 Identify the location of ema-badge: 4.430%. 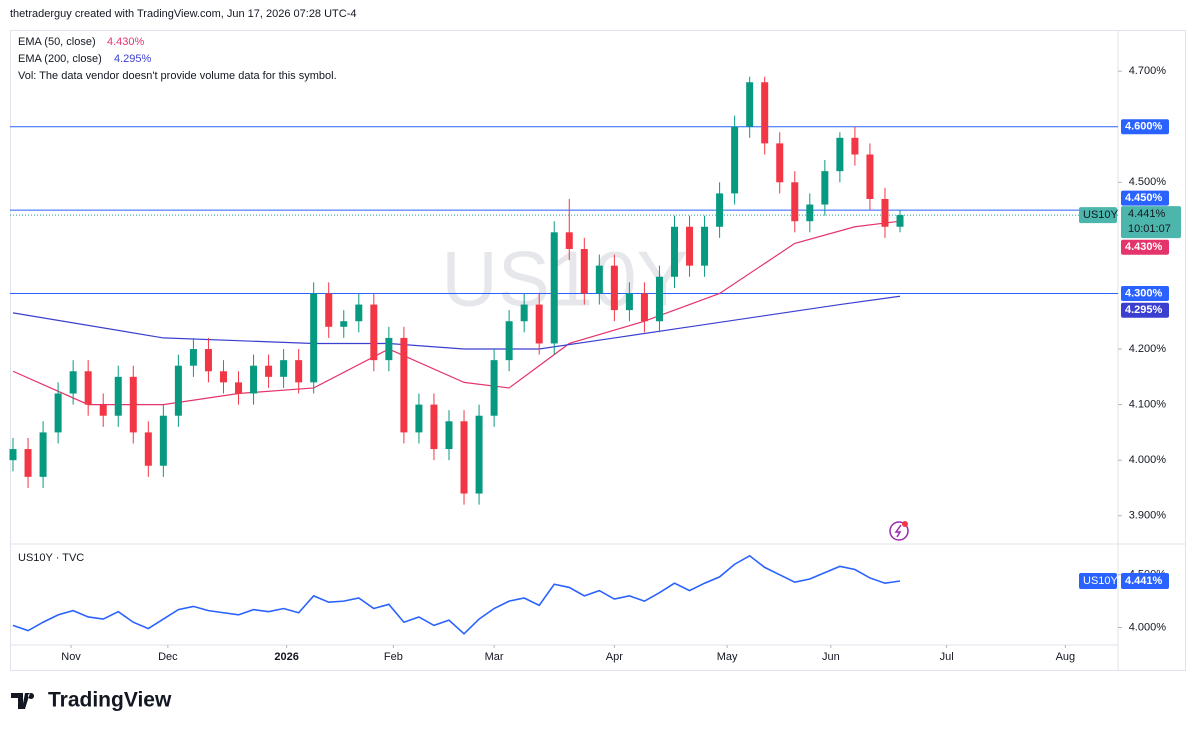
(1145, 247).